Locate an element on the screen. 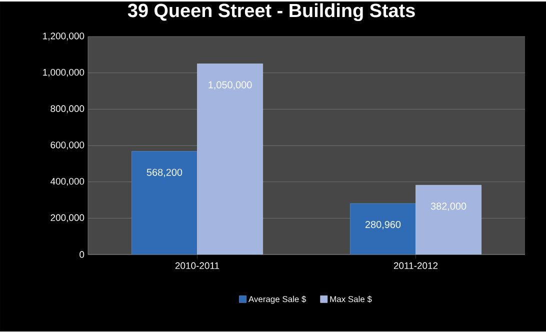  data-label: 280,960 is located at coordinates (383, 225).